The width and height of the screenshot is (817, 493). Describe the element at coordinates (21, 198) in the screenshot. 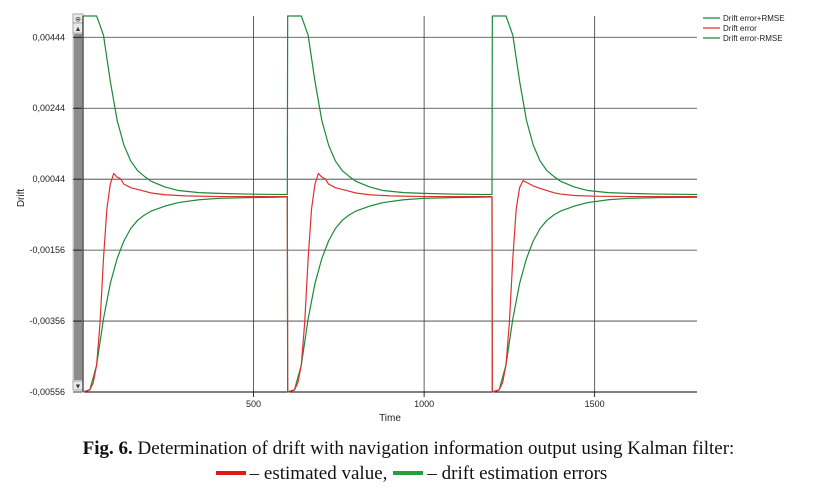

I see `y-axis-label: Drift` at that location.